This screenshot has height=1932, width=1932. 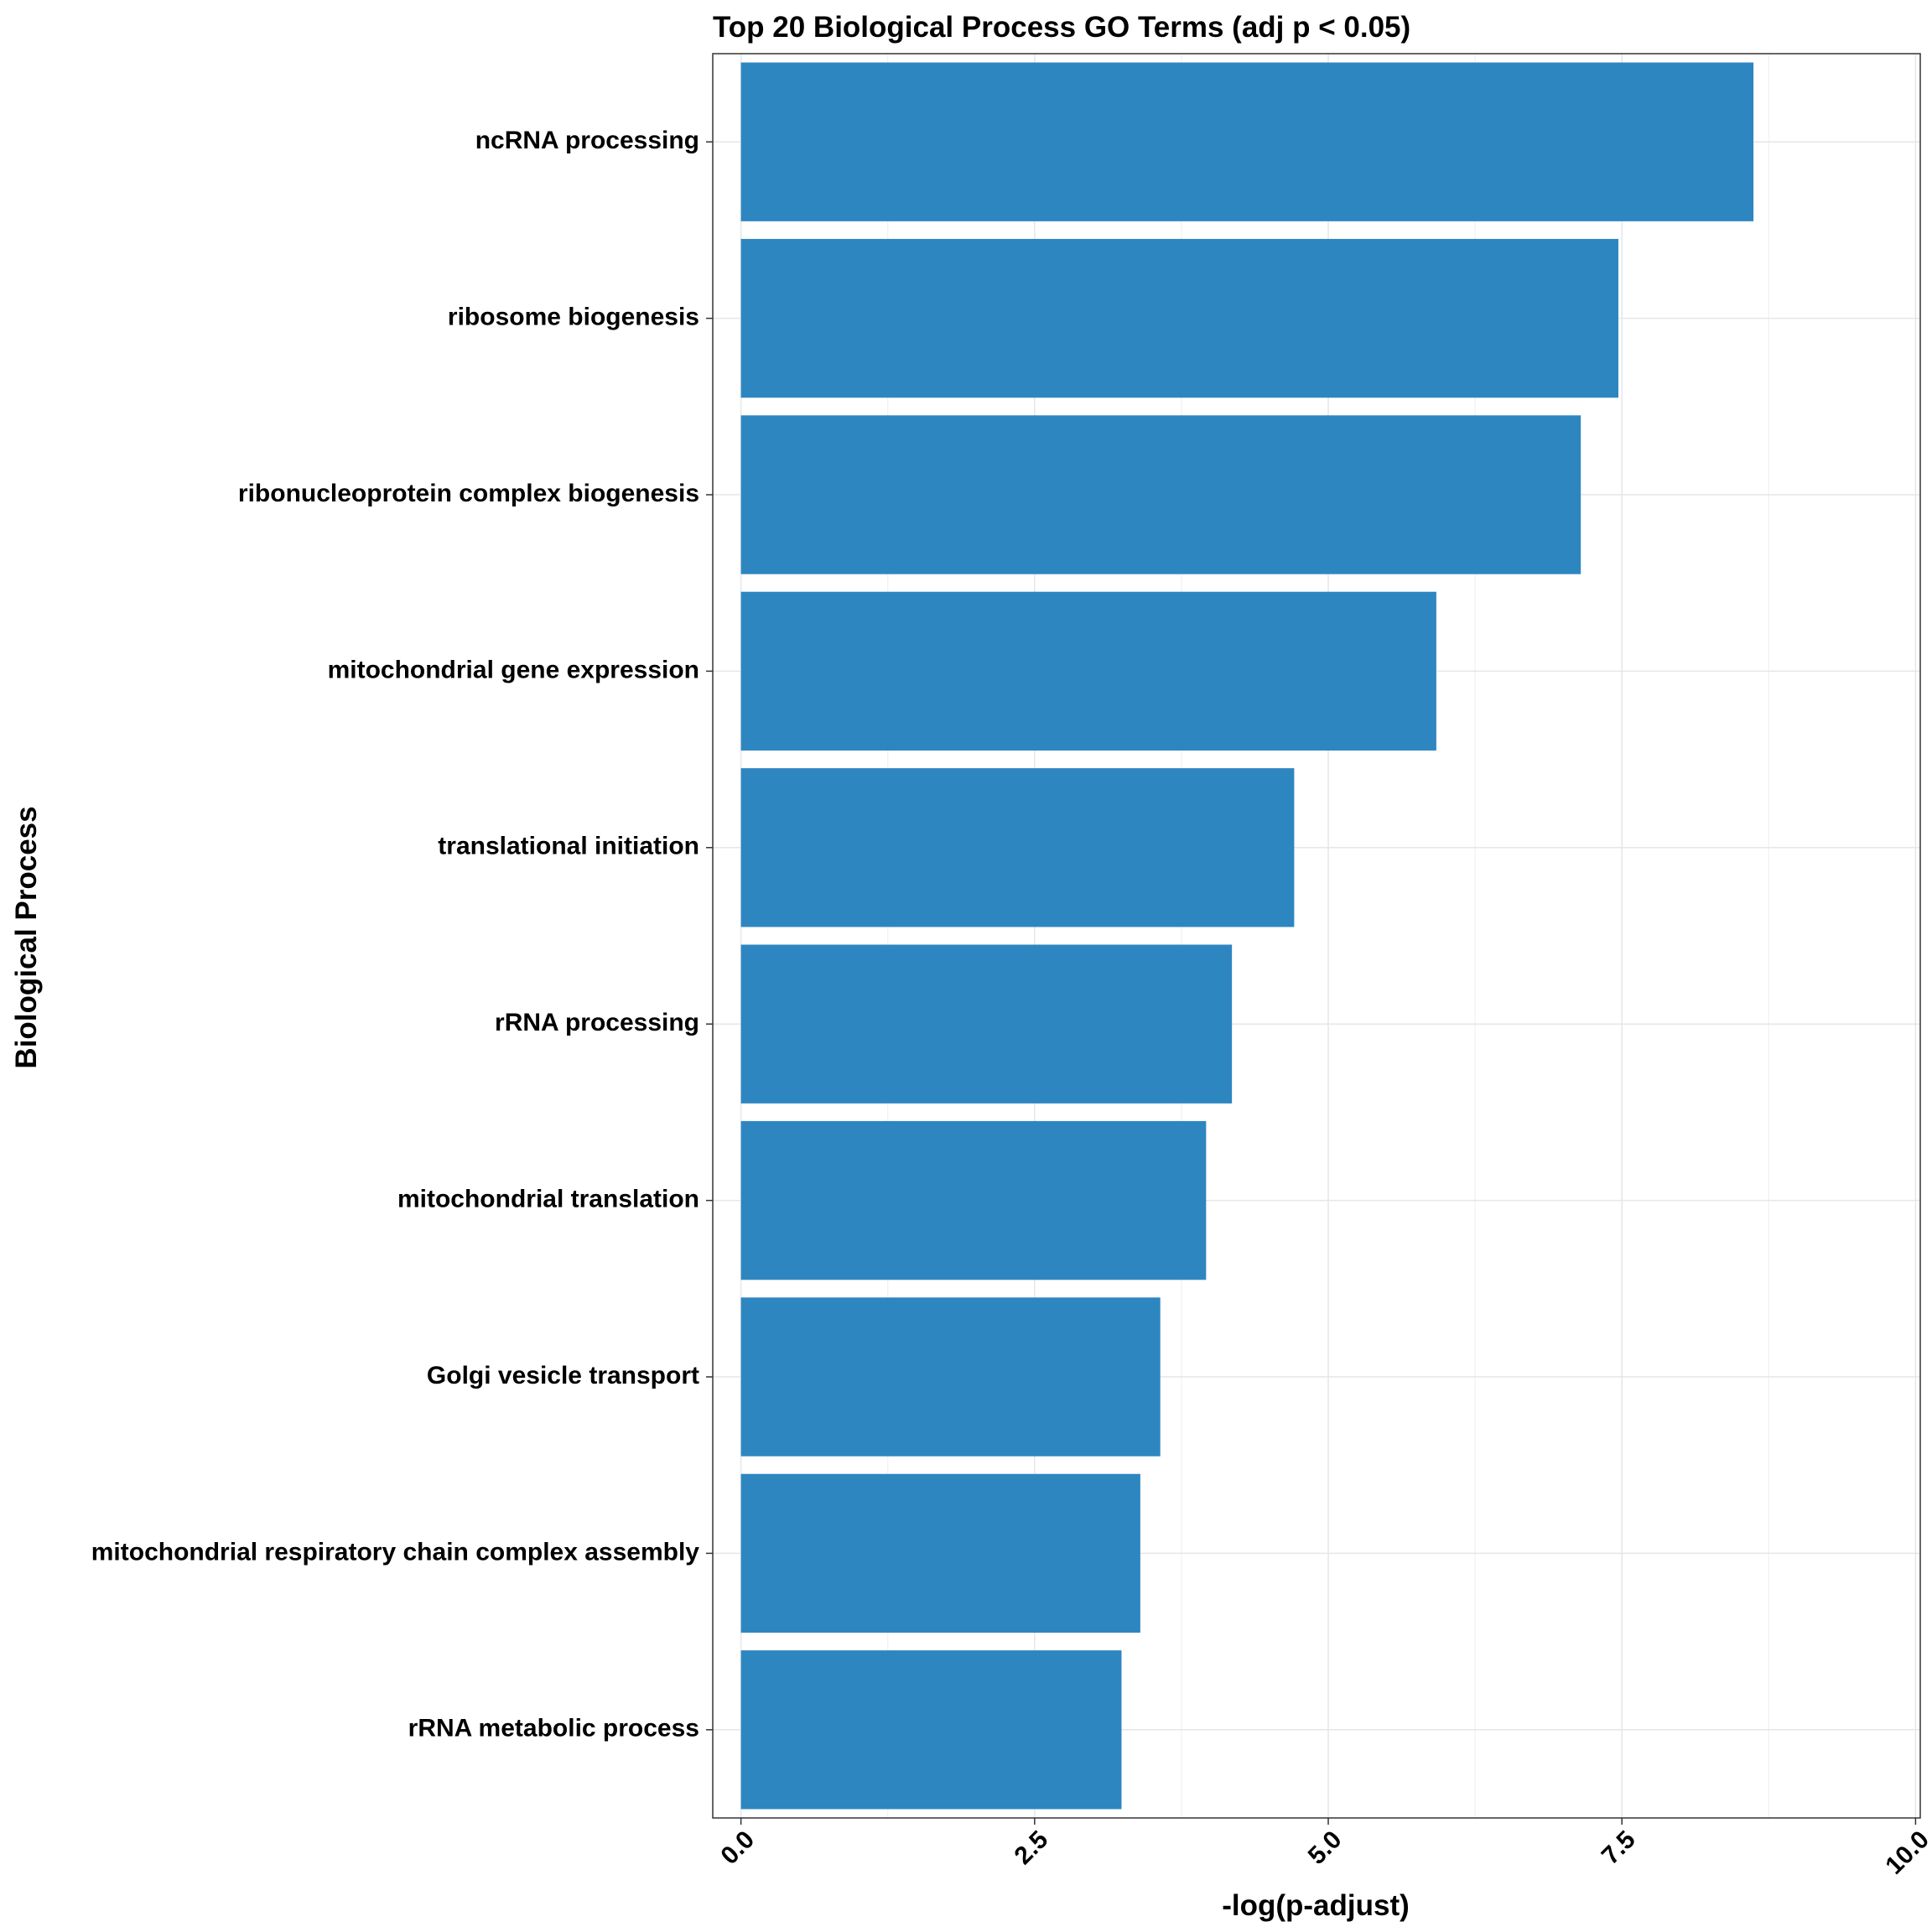 What do you see at coordinates (737, 1848) in the screenshot?
I see `x-tick-label: 0.0` at bounding box center [737, 1848].